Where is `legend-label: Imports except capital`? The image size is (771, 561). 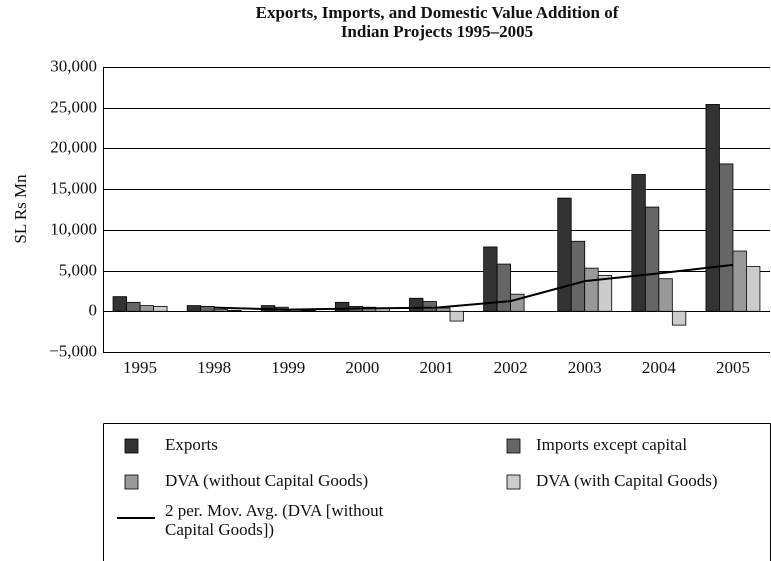 legend-label: Imports except capital is located at coordinates (611, 444).